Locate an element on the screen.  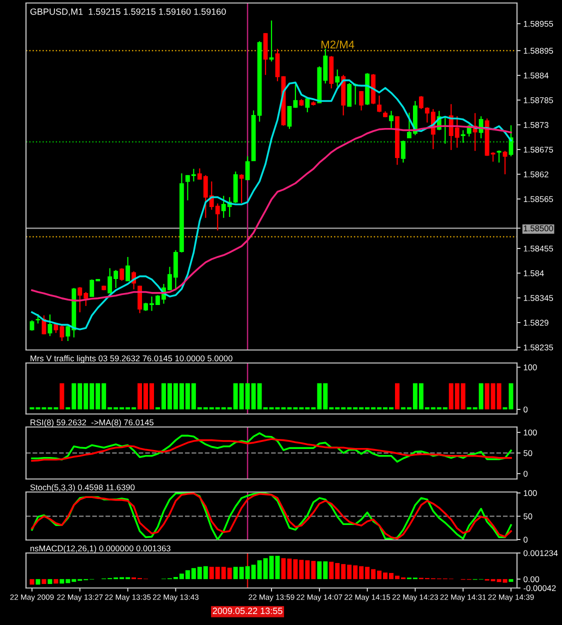
y-tick-label: 0.00 is located at coordinates (532, 579).